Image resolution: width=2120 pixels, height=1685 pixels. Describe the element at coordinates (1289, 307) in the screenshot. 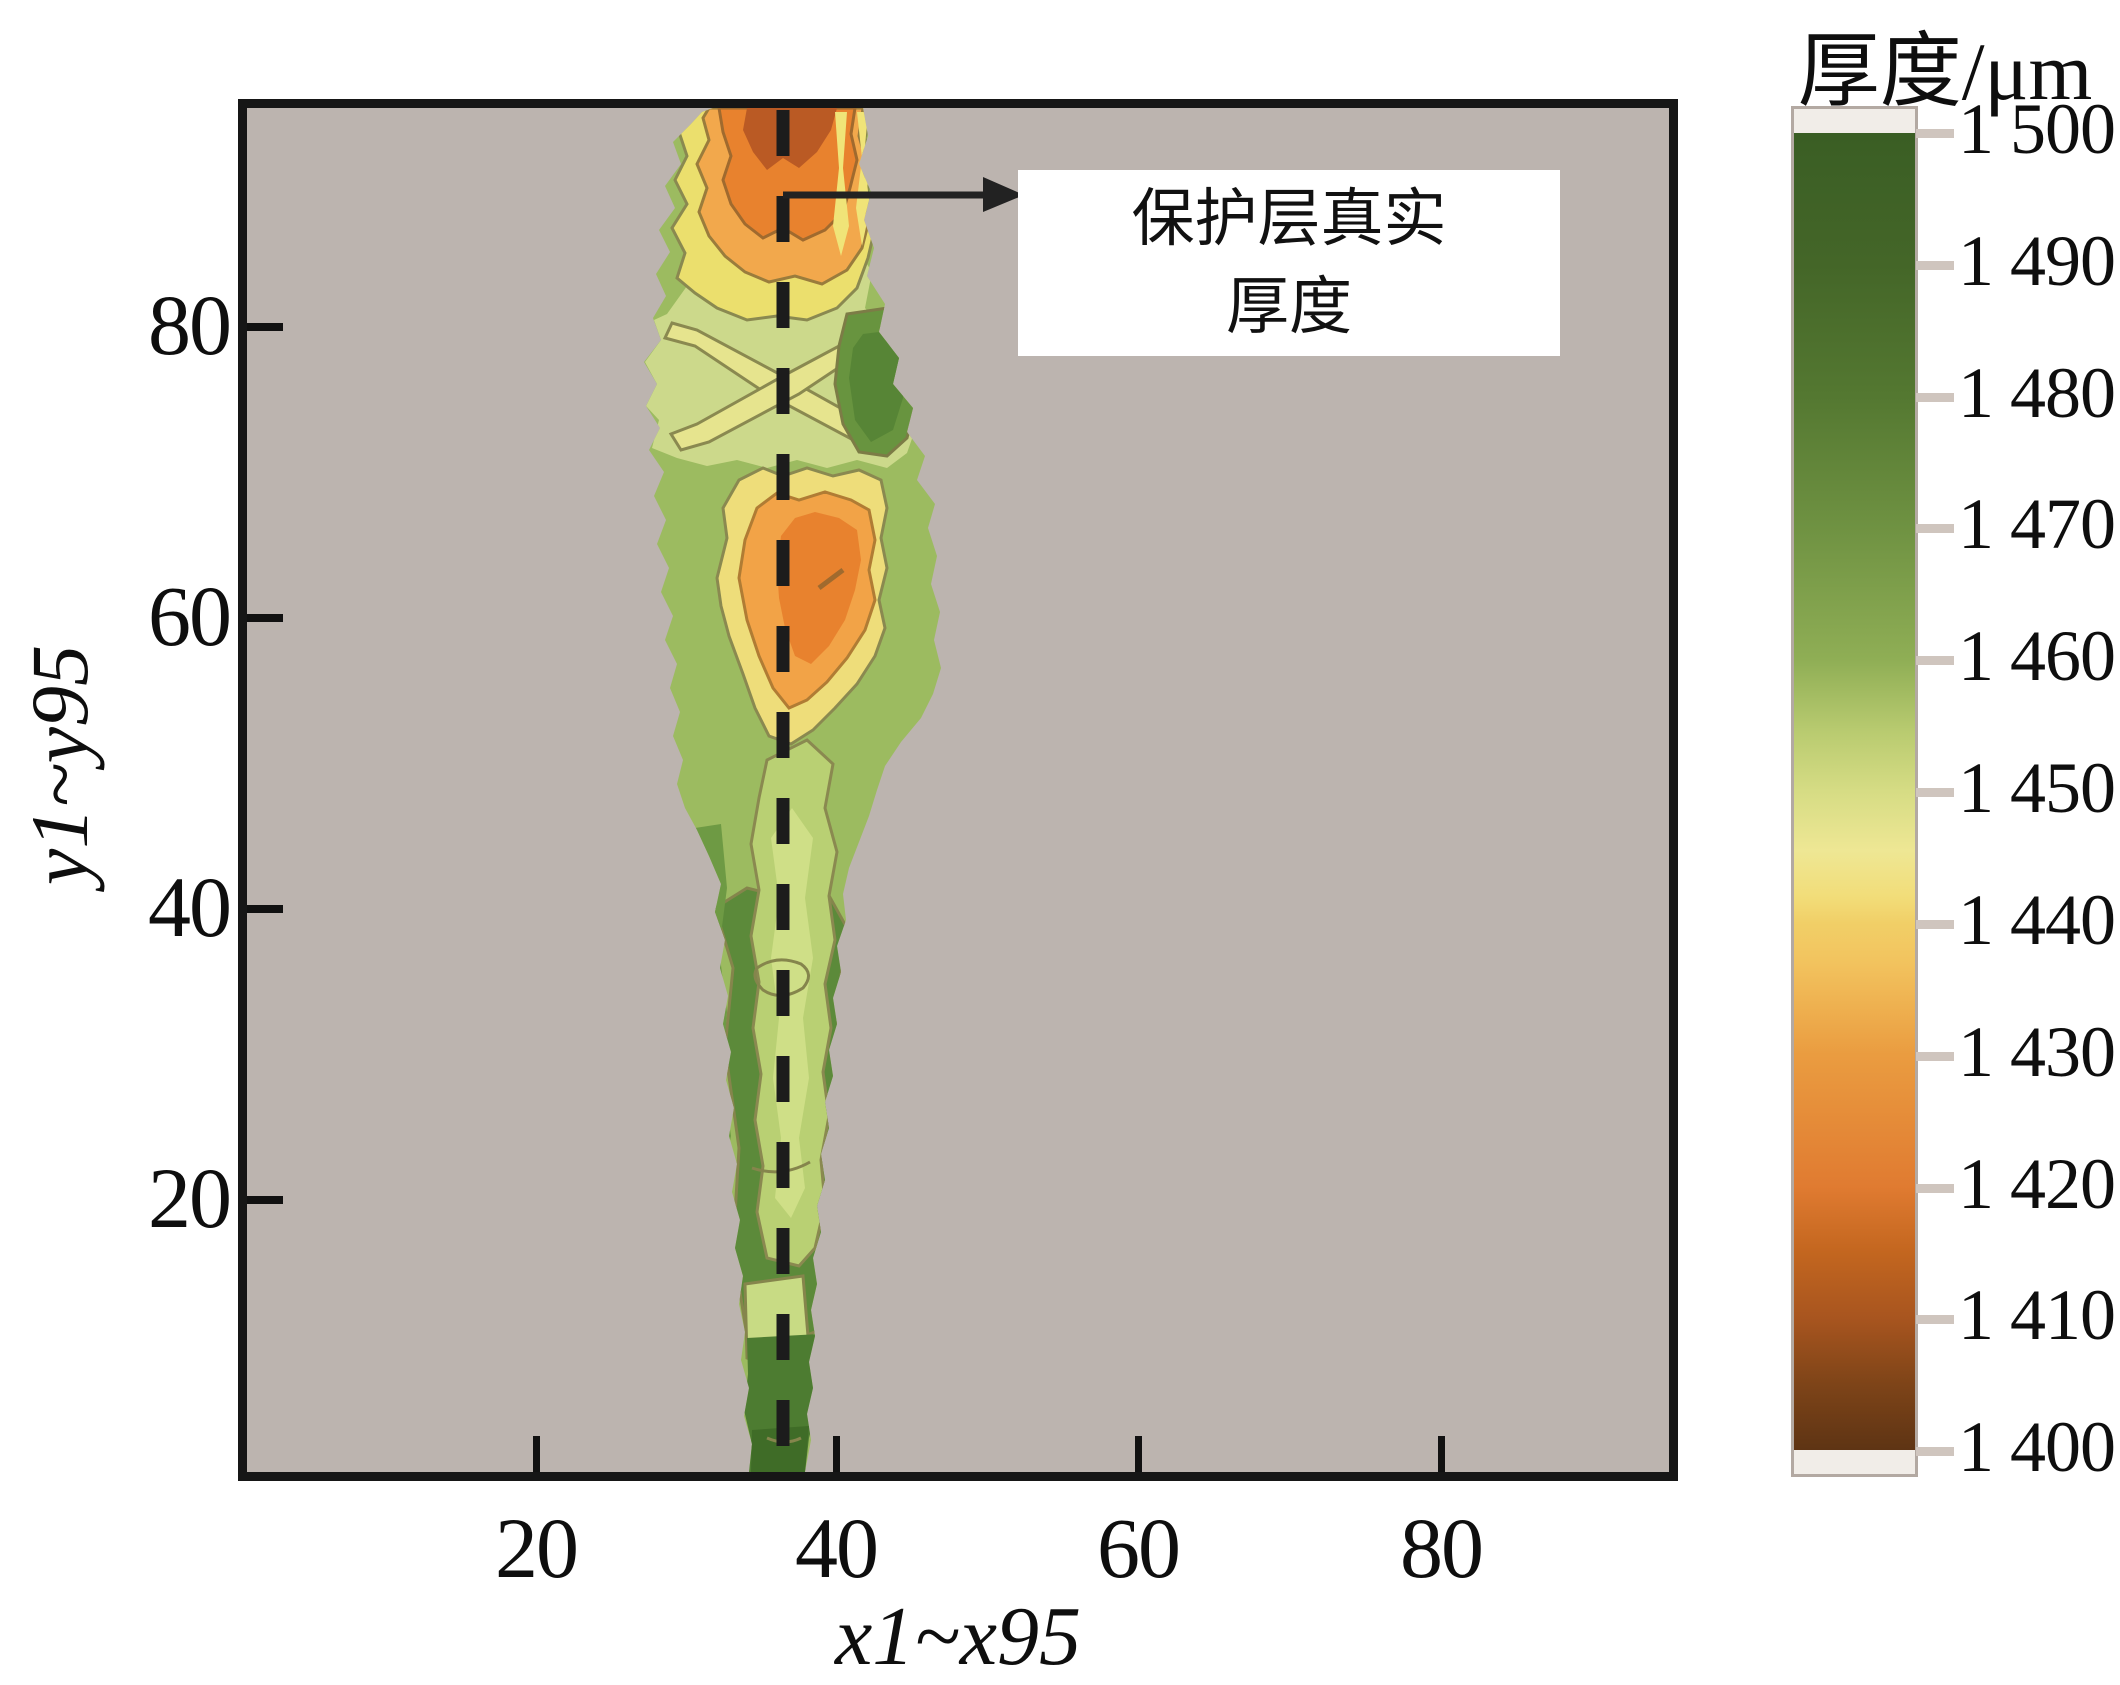

I see `annotation-line2: 厚度` at that location.